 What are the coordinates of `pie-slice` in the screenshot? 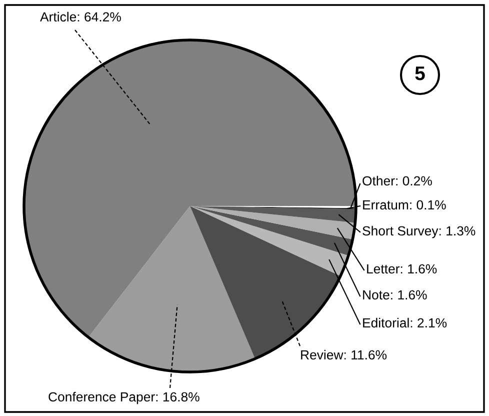 It's located at (172, 289).